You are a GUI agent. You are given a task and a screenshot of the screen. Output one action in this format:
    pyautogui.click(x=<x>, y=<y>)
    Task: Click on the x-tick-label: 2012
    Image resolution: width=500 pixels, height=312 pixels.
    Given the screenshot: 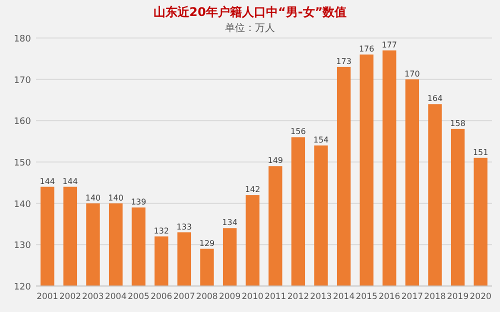 What is the action you would take?
    pyautogui.click(x=298, y=297)
    